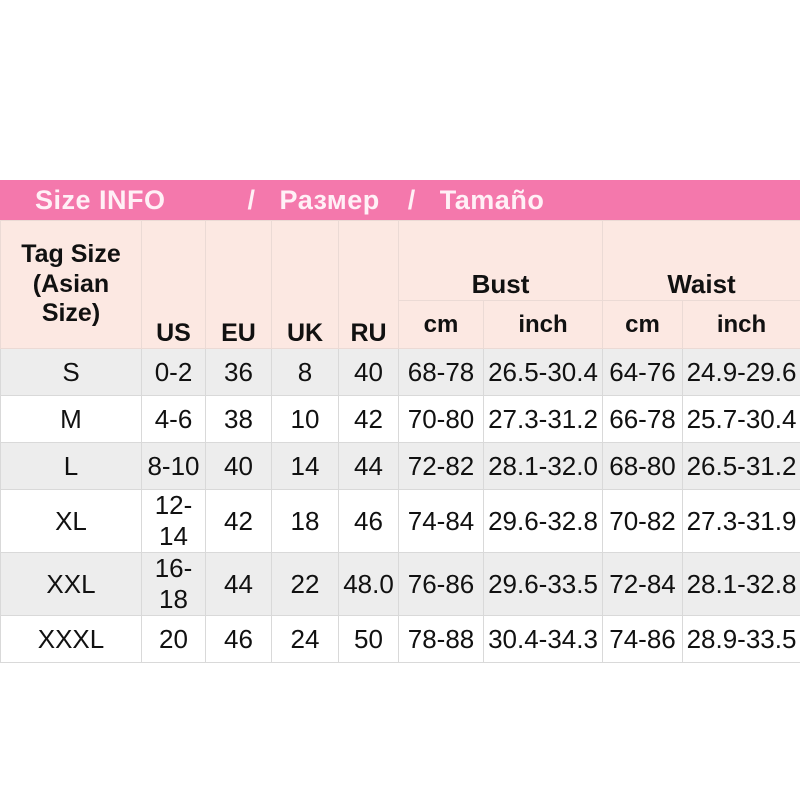  I want to click on cell-waist-inch: 25.7-30.4, so click(740, 419).